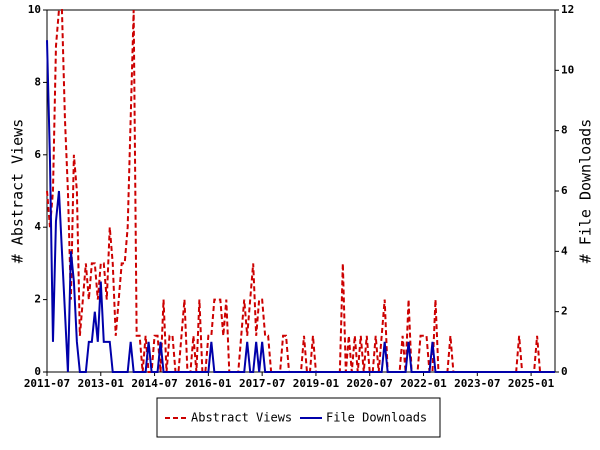  I want to click on y2-tick-label: 8, so click(564, 130).